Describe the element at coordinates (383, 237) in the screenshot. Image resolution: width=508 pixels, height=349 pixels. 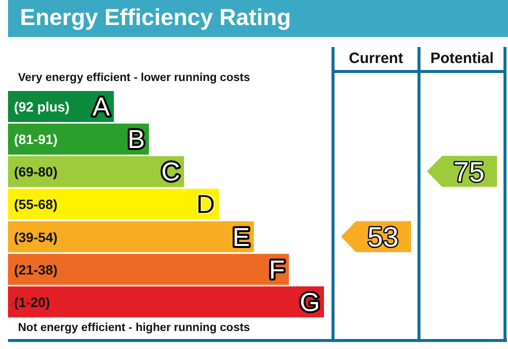
I see `text: 53` at that location.